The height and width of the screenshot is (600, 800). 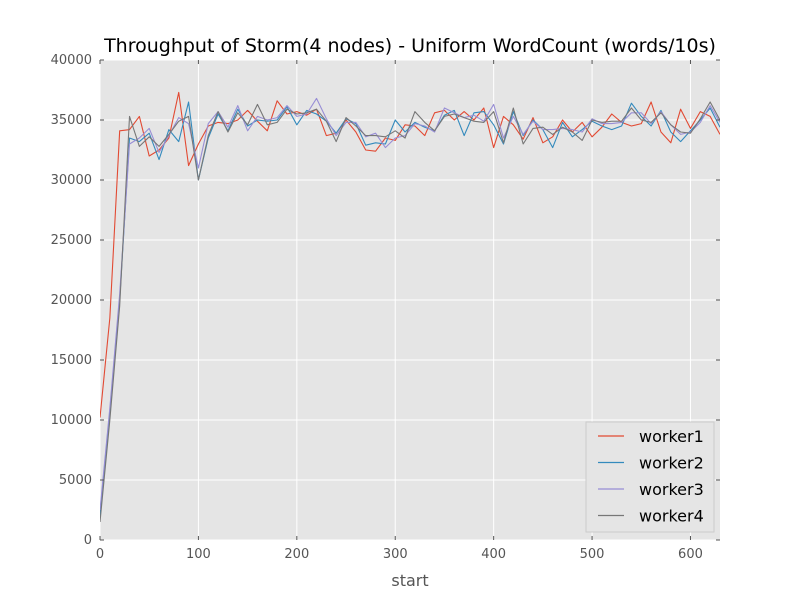 I want to click on x-tick-label: 600, so click(x=690, y=554).